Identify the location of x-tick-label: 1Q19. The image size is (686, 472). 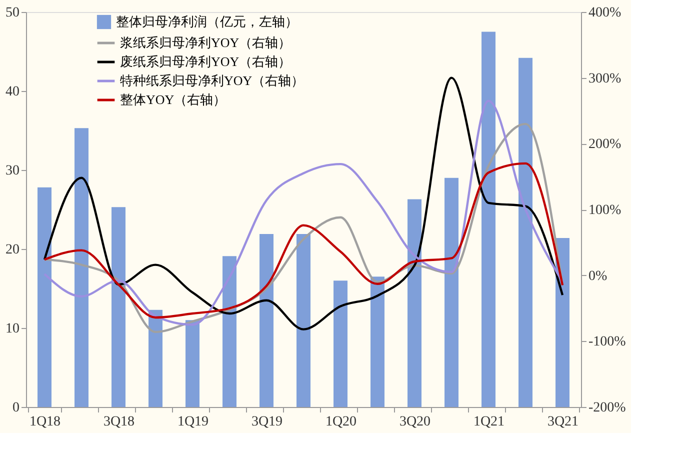
(193, 422).